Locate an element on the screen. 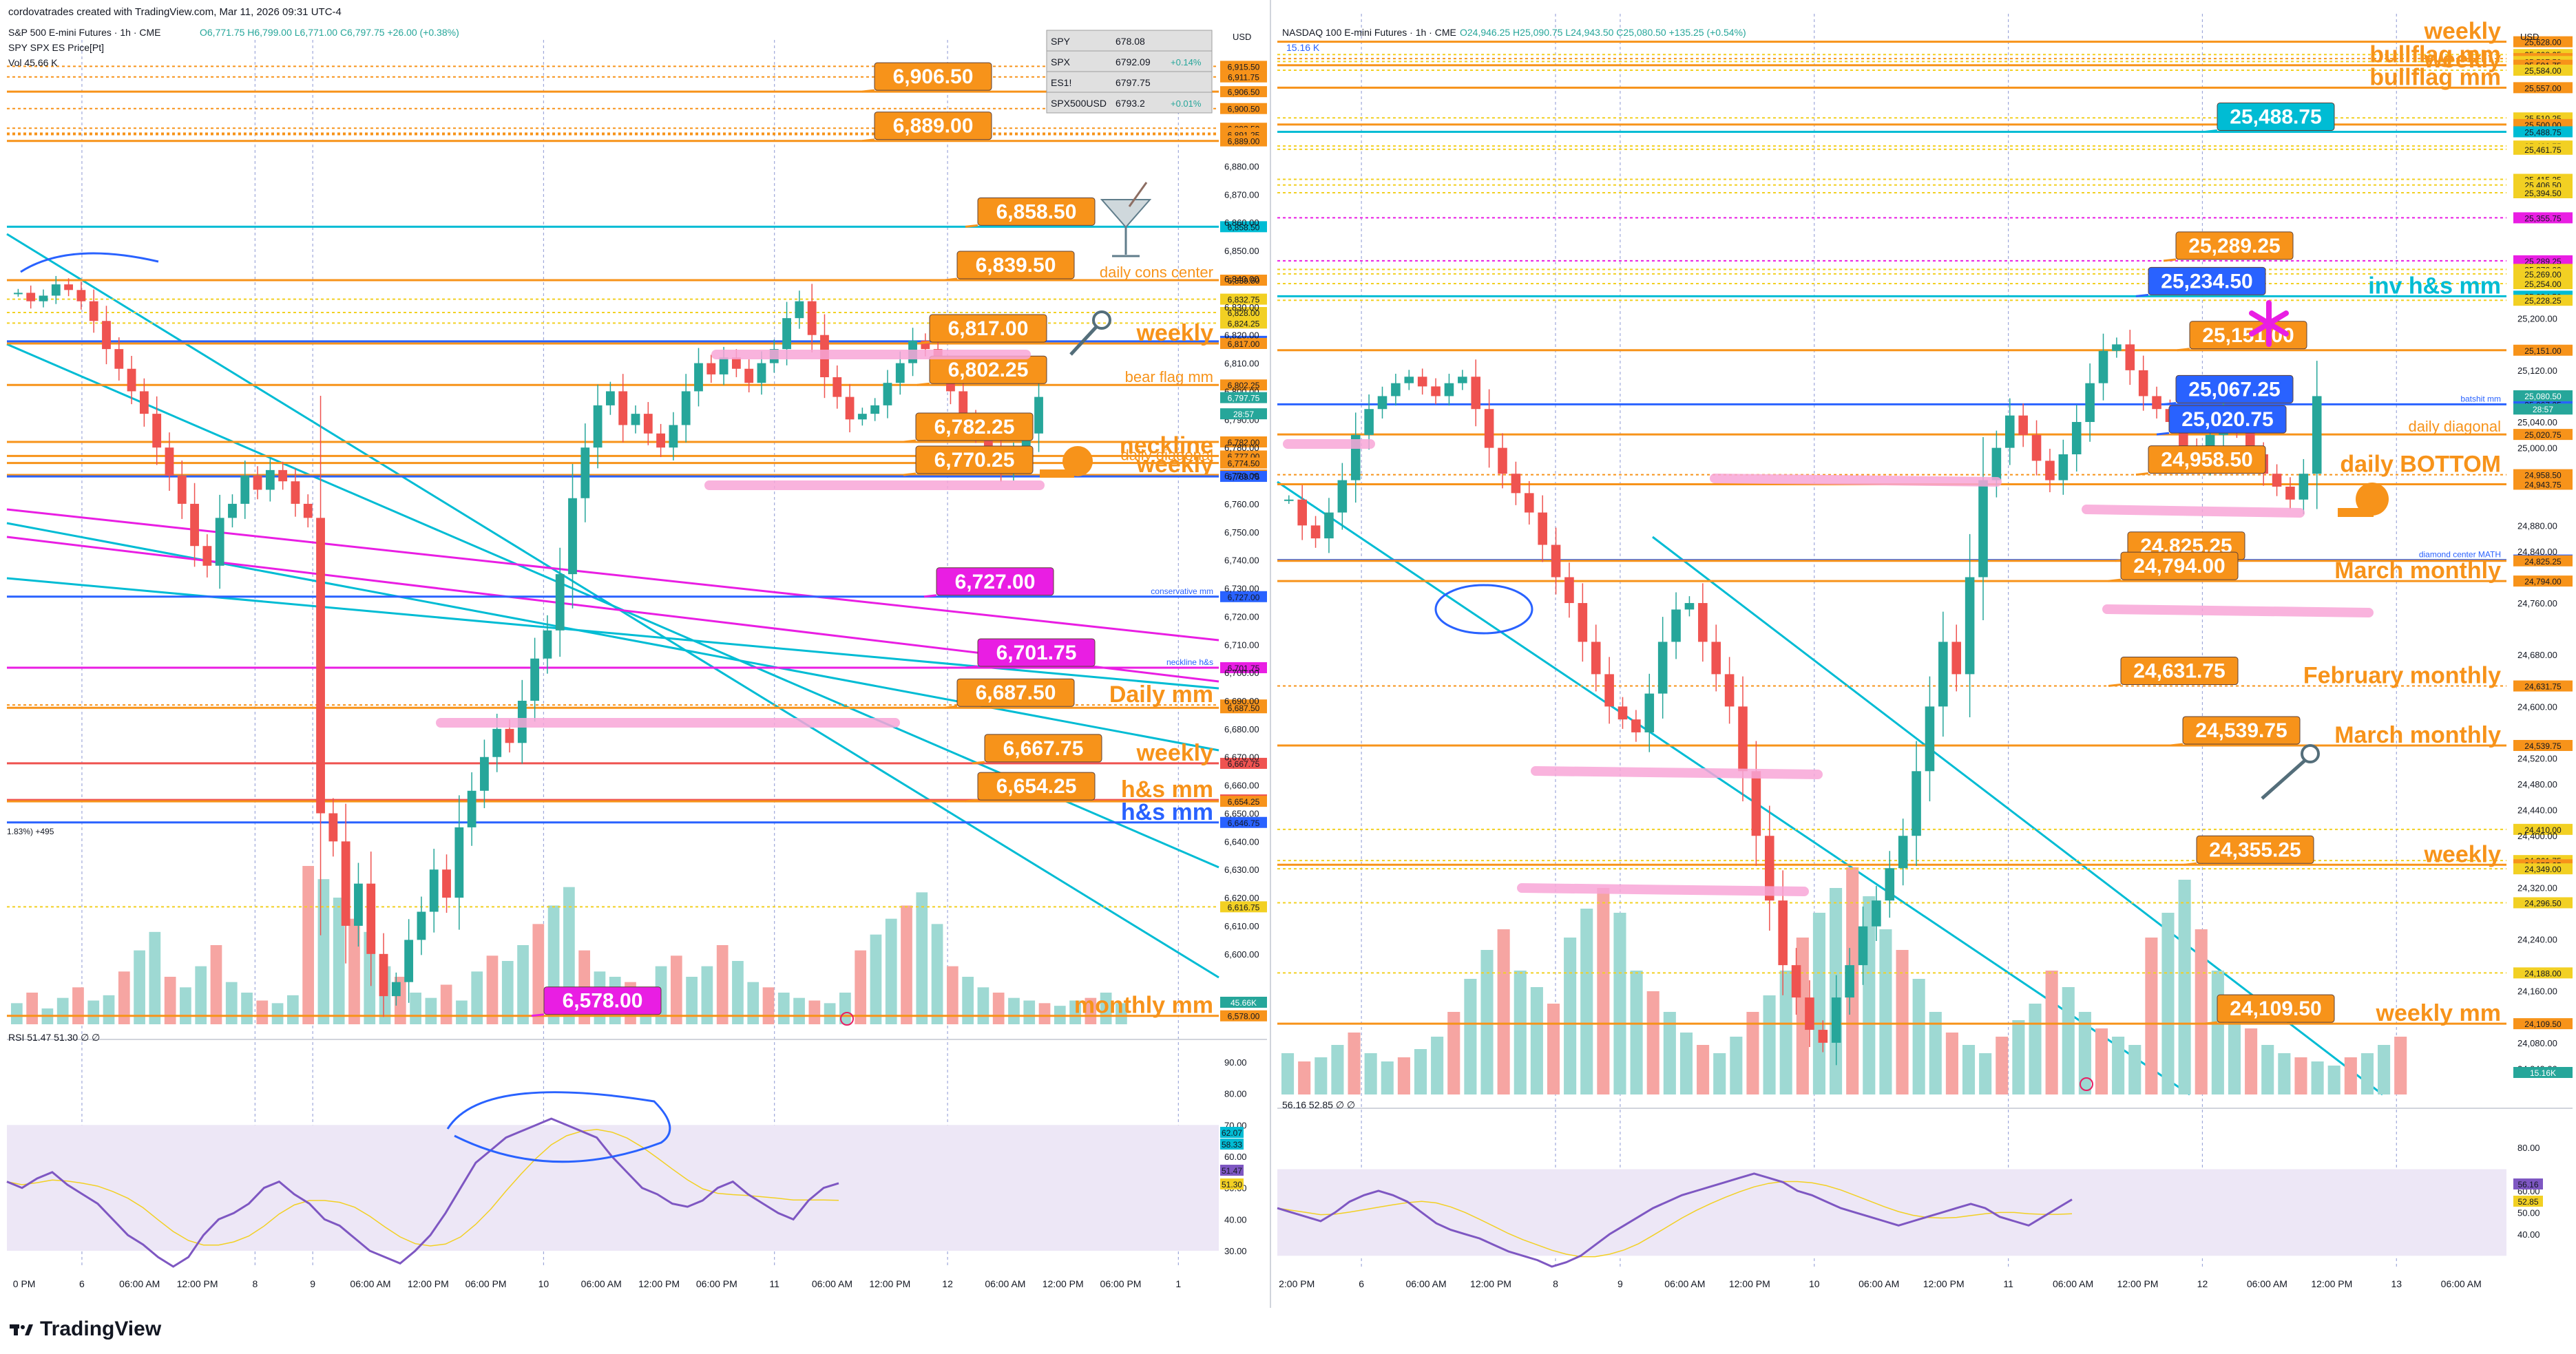 The width and height of the screenshot is (2576, 1354). l-axis-label: 6,858.50 is located at coordinates (1244, 227).